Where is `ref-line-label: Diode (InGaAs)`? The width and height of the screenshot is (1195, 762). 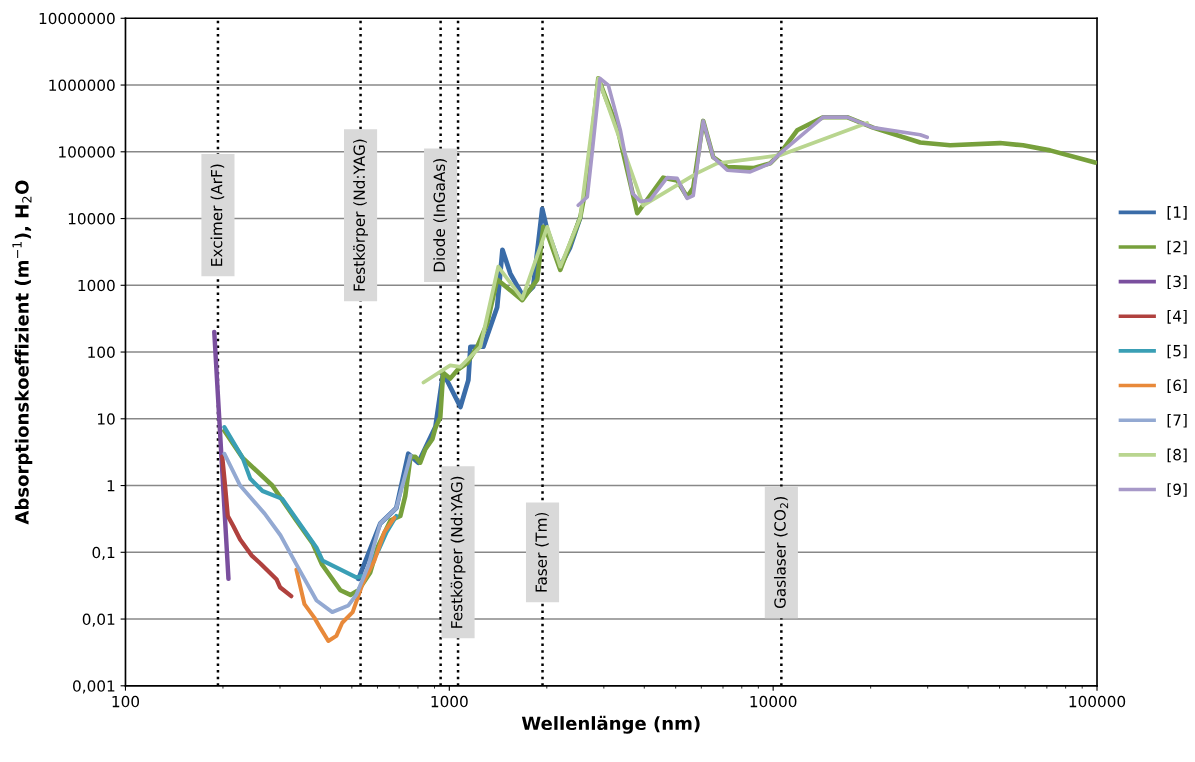
ref-line-label: Diode (InGaAs) is located at coordinates (440, 215).